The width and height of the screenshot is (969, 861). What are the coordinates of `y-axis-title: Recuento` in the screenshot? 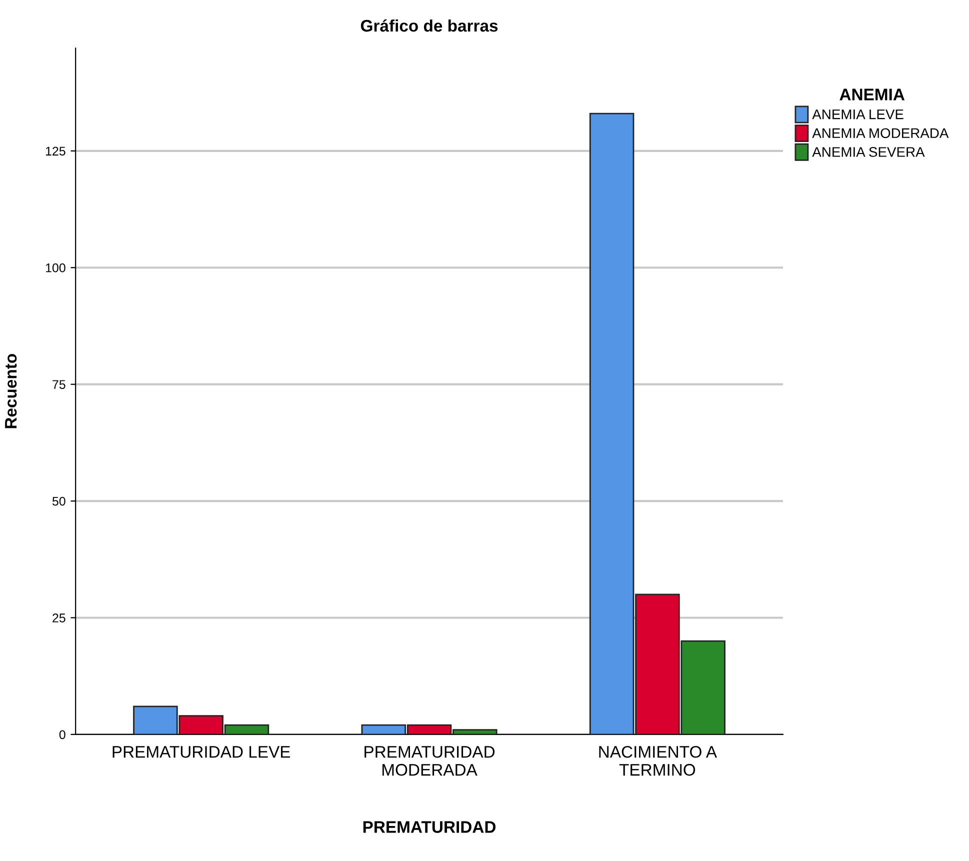 It's located at (11, 391).